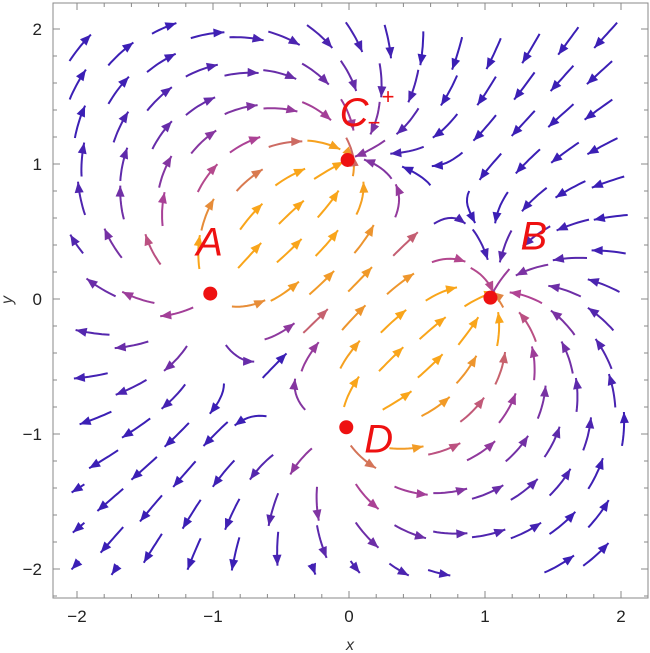 Image resolution: width=650 pixels, height=653 pixels. What do you see at coordinates (533, 237) in the screenshot?
I see `point-label-b: B` at bounding box center [533, 237].